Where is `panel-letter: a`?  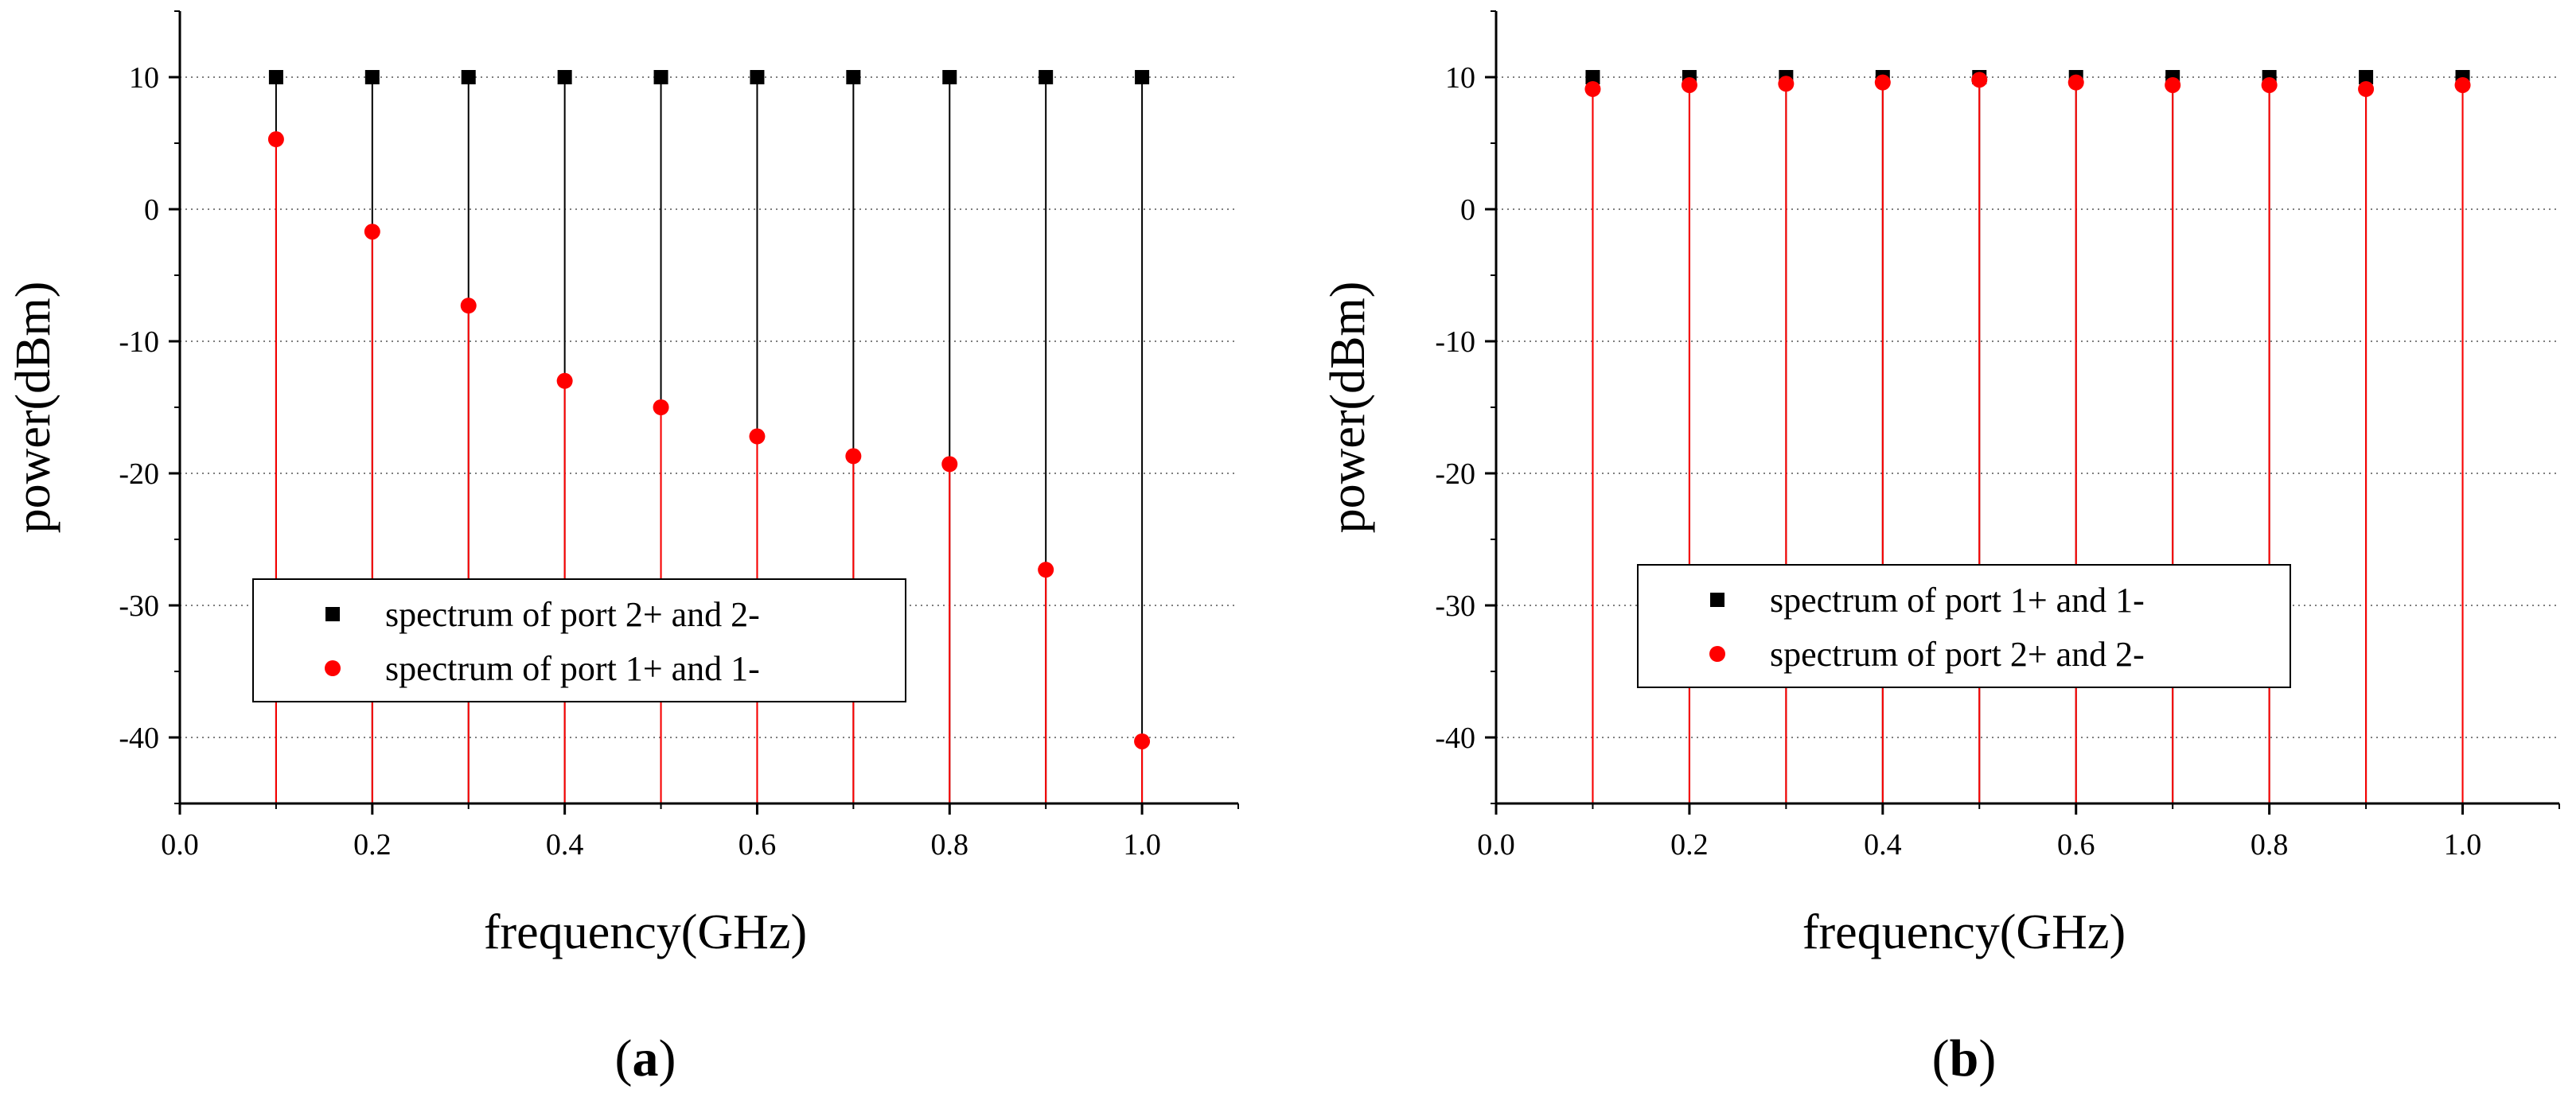 panel-letter: a is located at coordinates (646, 1058).